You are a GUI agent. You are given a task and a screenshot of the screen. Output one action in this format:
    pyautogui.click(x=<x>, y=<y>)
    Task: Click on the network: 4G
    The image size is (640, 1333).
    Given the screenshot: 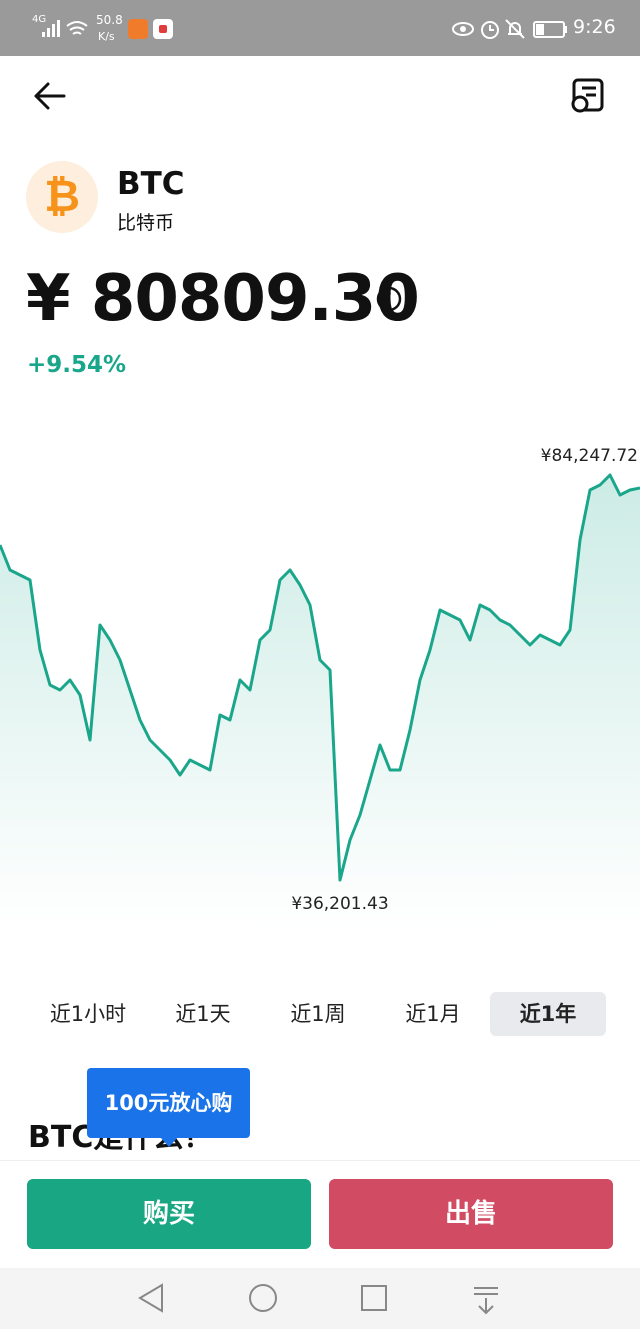 What is the action you would take?
    pyautogui.click(x=39, y=19)
    